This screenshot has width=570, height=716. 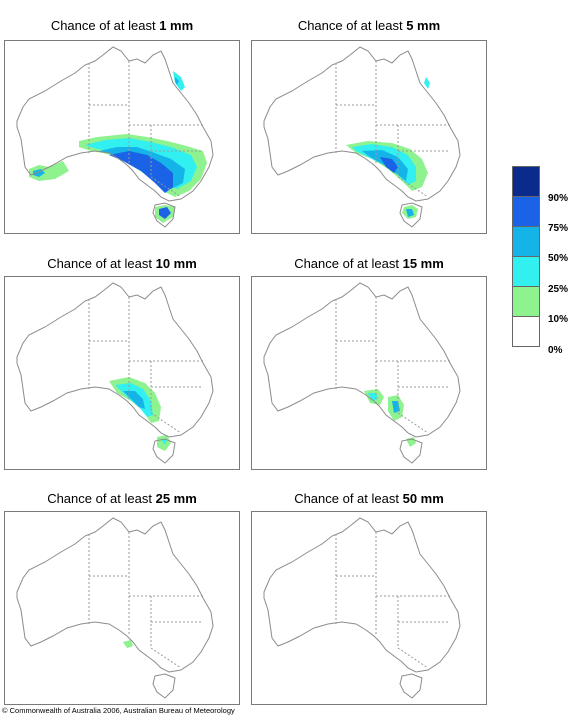 I want to click on legend-label-10: 10%, so click(x=558, y=319).